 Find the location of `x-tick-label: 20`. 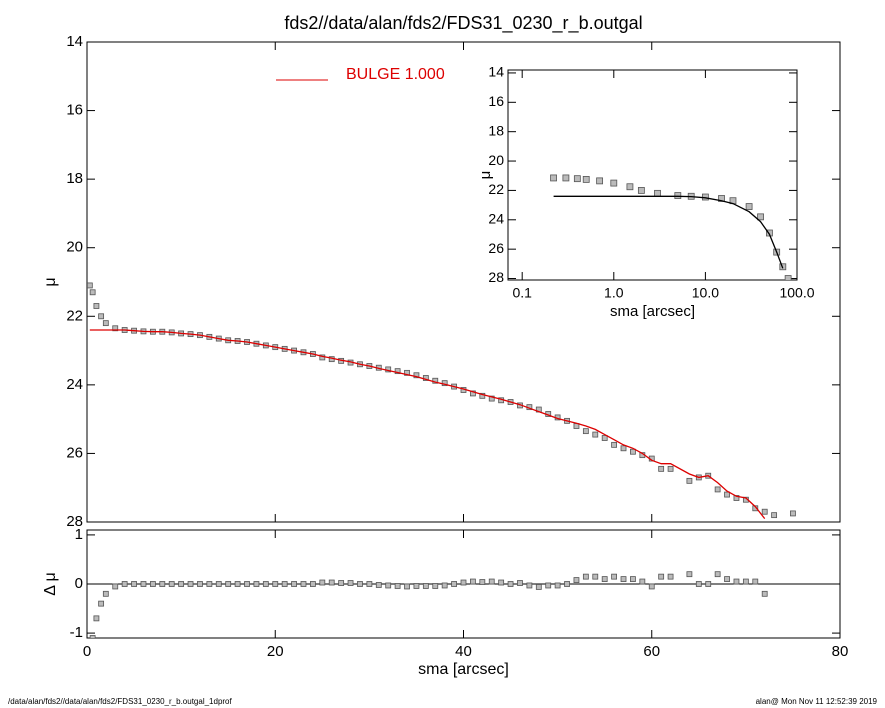

x-tick-label: 20 is located at coordinates (275, 651).